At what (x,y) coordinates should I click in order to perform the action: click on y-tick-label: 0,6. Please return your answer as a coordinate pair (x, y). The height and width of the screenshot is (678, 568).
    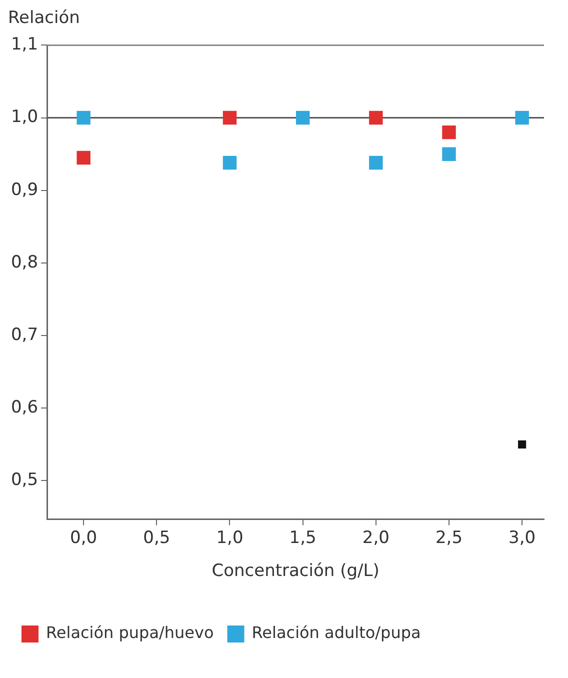
    Looking at the image, I should click on (24, 408).